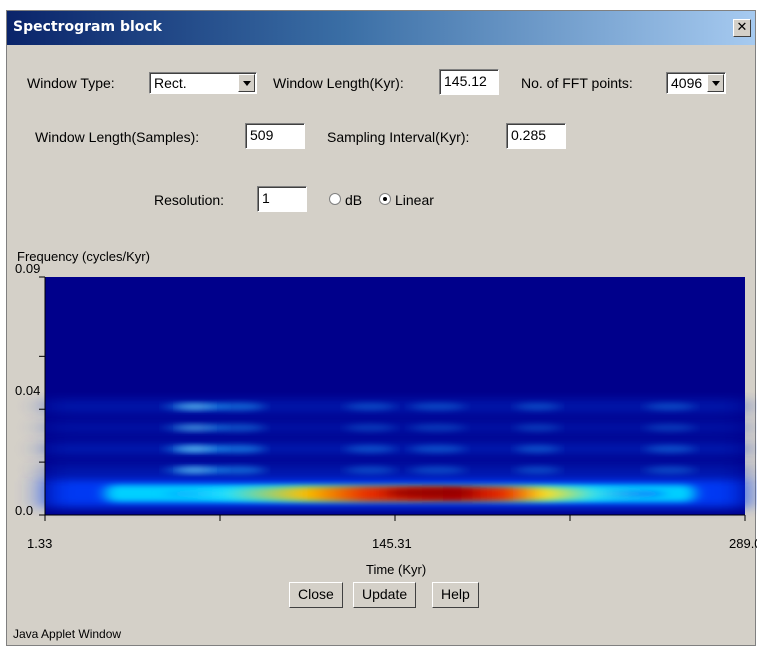 The image size is (759, 650). Describe the element at coordinates (170, 83) in the screenshot. I see `window-type-value: Rect.` at that location.